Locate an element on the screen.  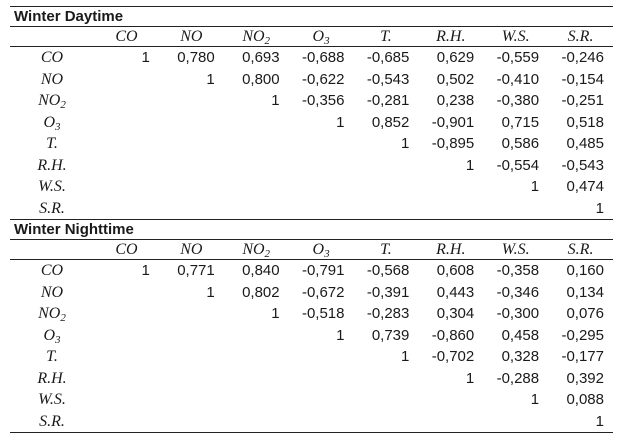
correlation-cell: 0,134 is located at coordinates (585, 292).